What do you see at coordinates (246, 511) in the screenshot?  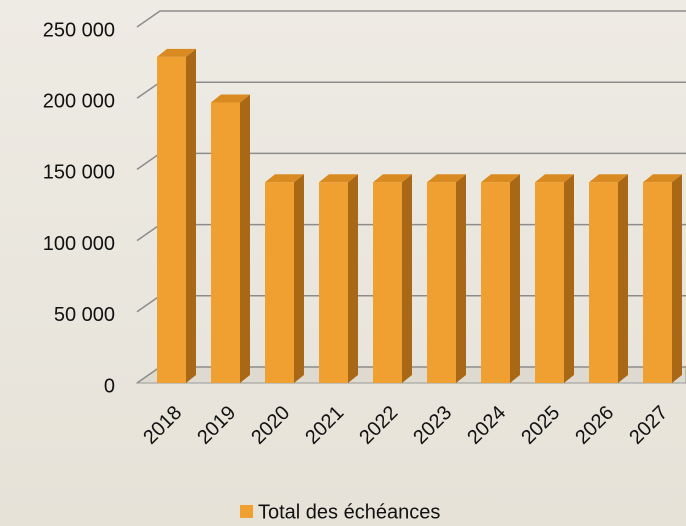 I see `legend-swatch` at bounding box center [246, 511].